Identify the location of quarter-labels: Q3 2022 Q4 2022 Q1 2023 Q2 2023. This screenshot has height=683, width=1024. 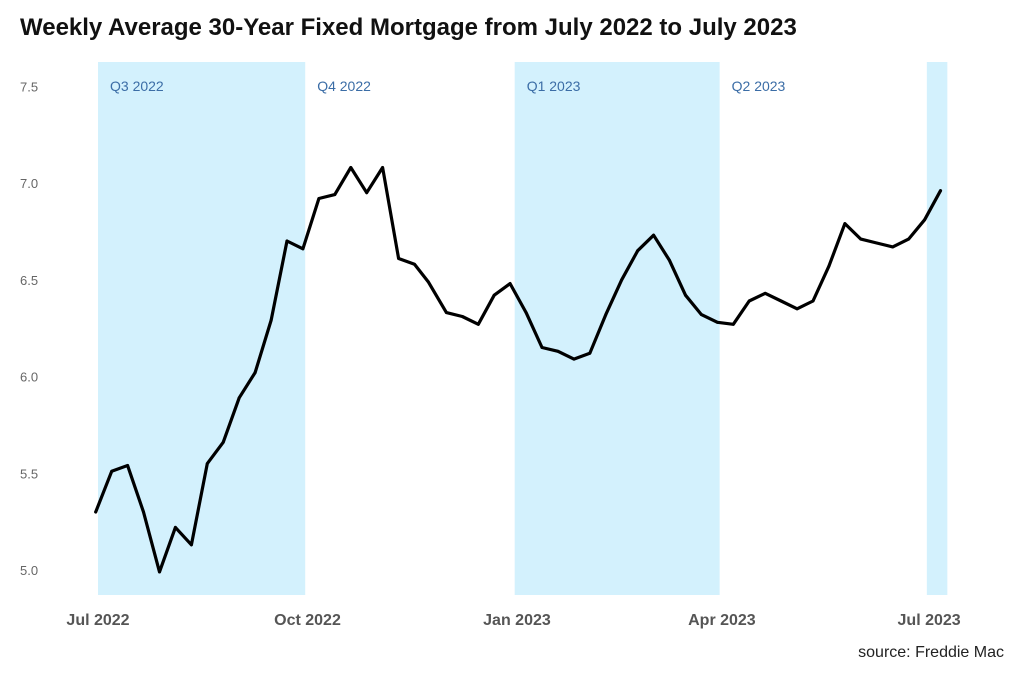
(448, 86).